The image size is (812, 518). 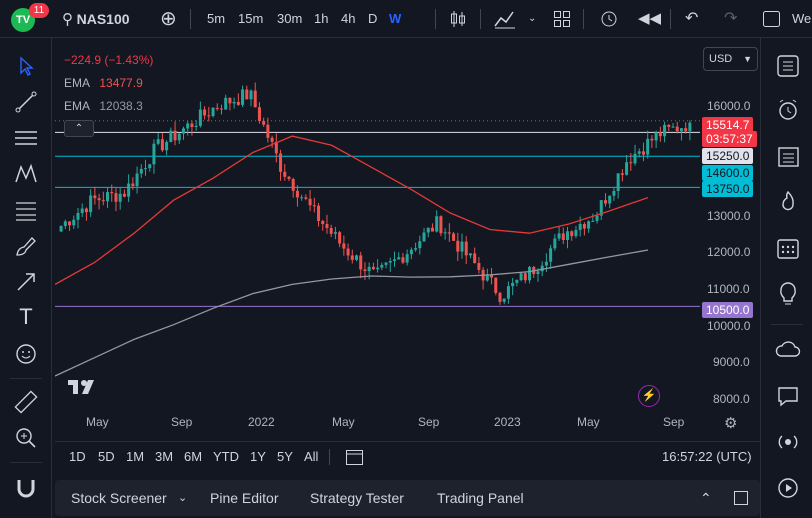 I want to click on range-1d: 1D, so click(x=77, y=456).